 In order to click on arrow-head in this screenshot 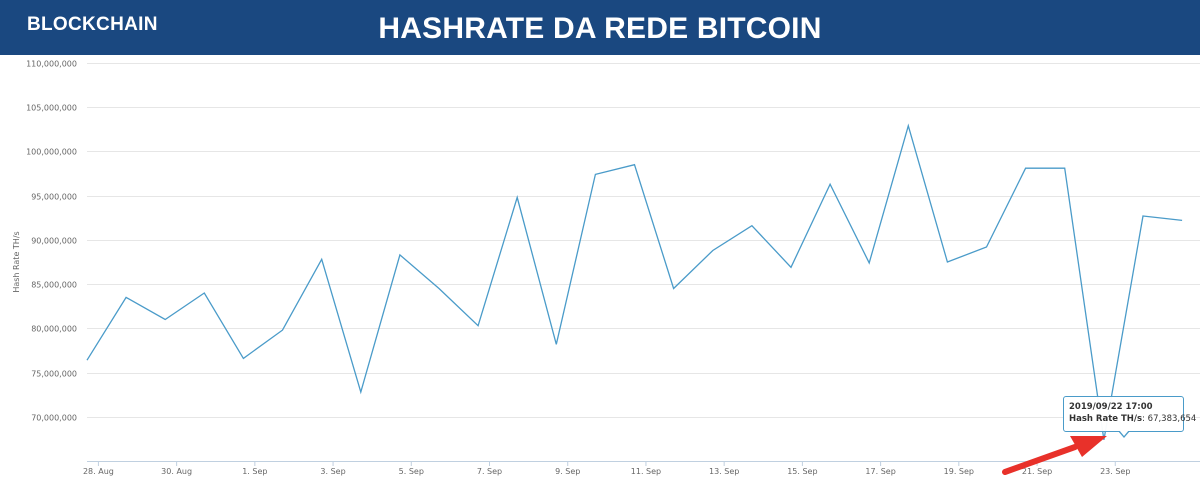, I will do `click(1088, 446)`.